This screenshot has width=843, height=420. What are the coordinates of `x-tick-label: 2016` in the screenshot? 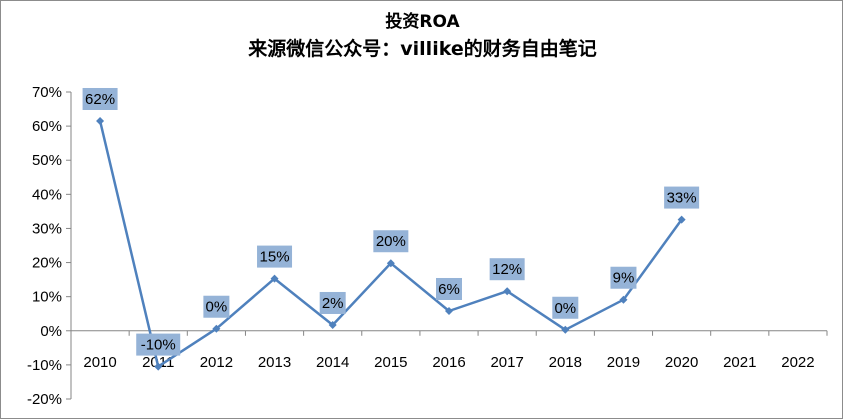 It's located at (448, 362).